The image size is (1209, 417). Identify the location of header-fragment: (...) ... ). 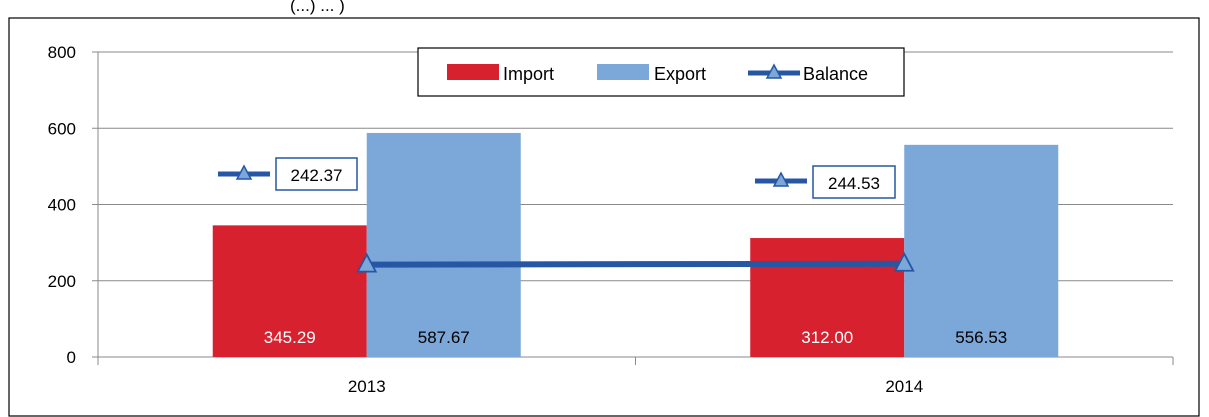
(317, 7).